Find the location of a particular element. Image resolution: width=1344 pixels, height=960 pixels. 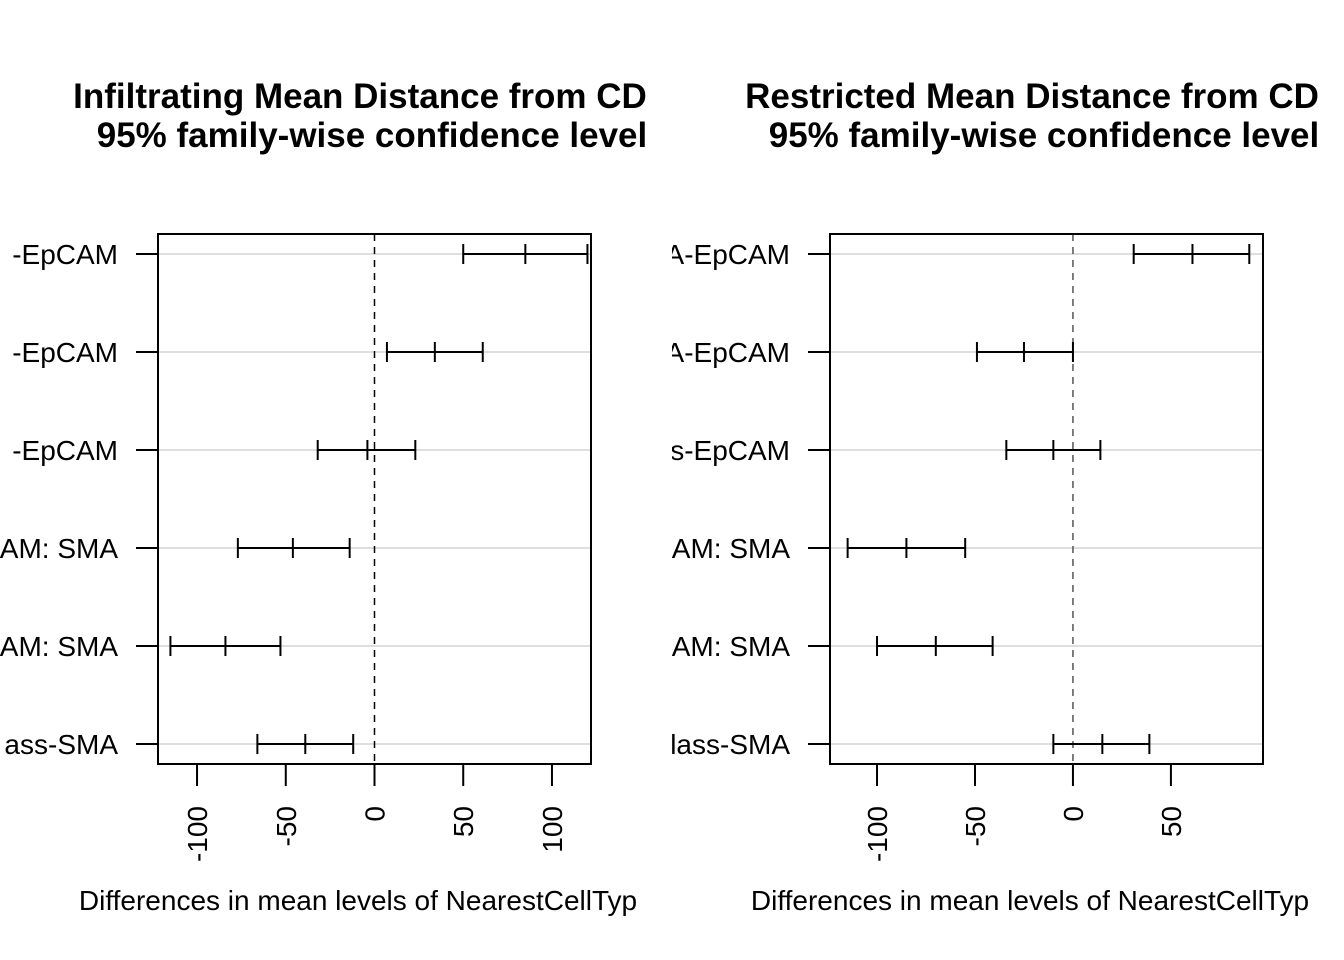

x-tick-label: 100 is located at coordinates (552, 829).